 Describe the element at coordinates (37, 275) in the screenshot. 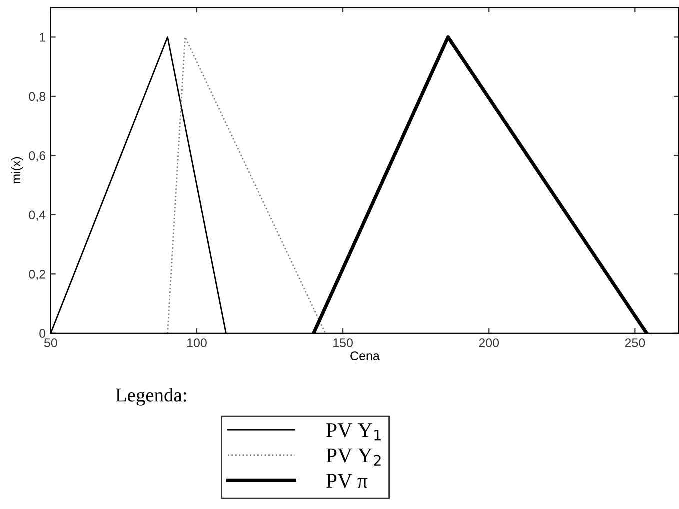

I see `y-tick-label: 0,2` at that location.